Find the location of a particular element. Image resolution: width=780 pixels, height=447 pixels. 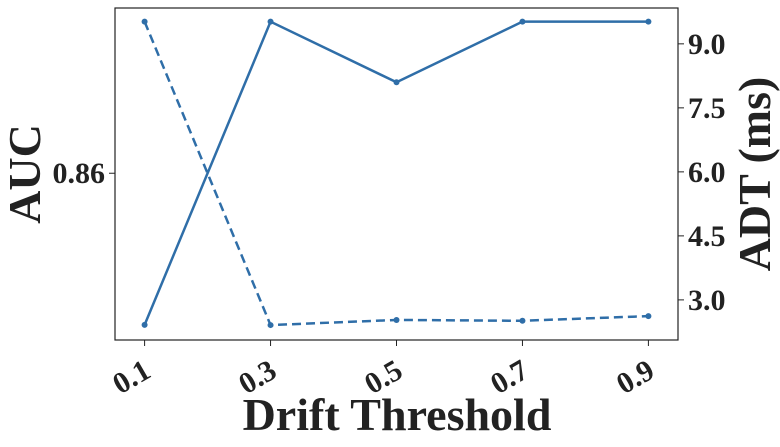

y2-tick-label: 6.0 is located at coordinates (707, 172).